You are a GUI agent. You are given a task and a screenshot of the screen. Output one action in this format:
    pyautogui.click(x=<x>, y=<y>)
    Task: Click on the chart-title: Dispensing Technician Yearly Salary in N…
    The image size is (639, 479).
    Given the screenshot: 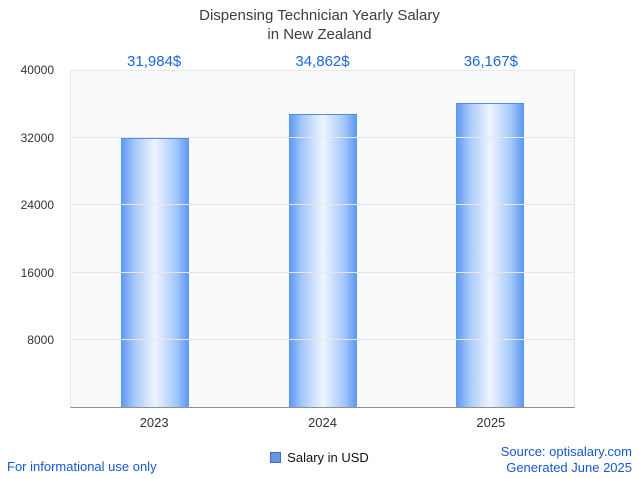 What is the action you would take?
    pyautogui.click(x=319, y=26)
    